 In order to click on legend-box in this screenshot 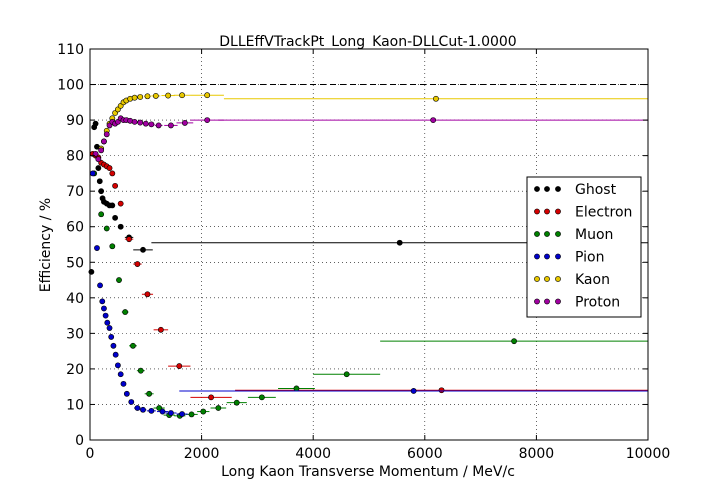, I will do `click(584, 247)`.